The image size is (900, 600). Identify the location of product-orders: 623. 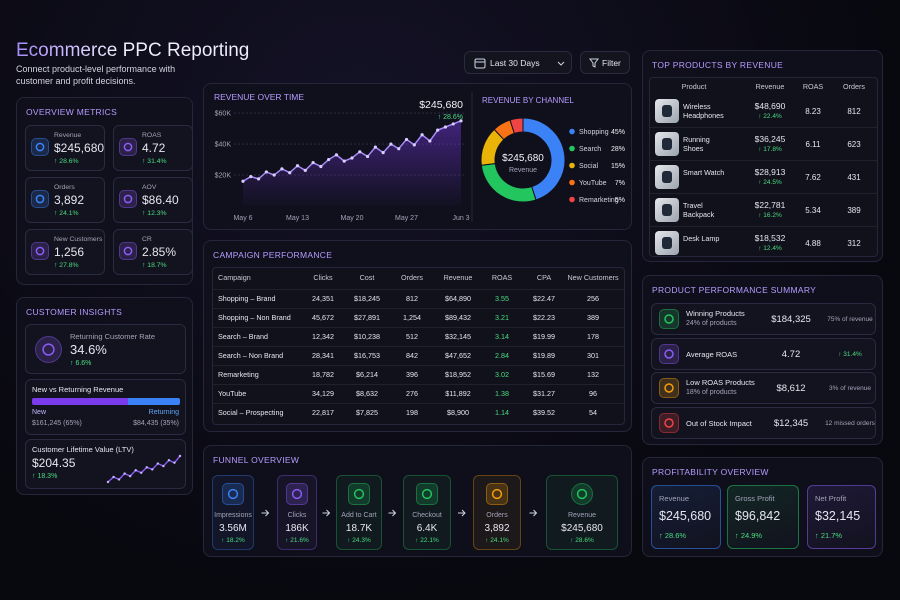
(854, 144).